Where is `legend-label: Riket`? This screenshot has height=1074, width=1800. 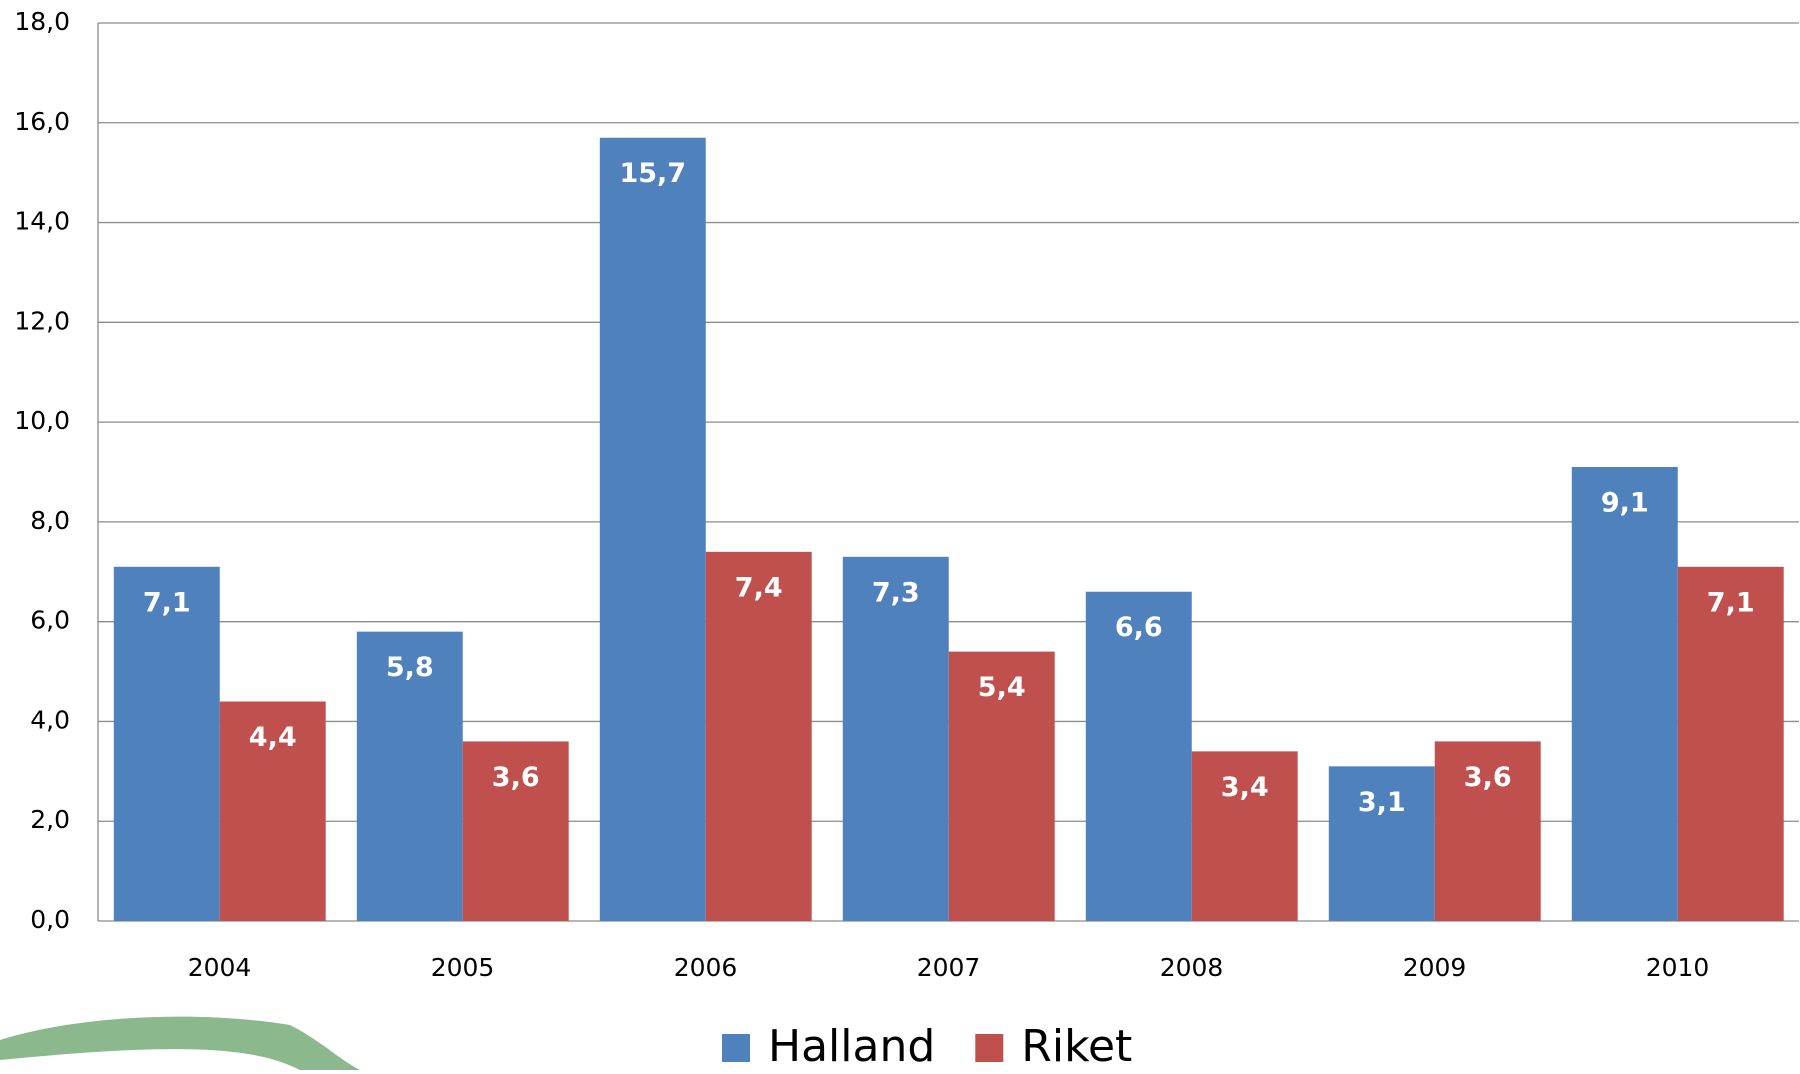 legend-label: Riket is located at coordinates (1076, 1045).